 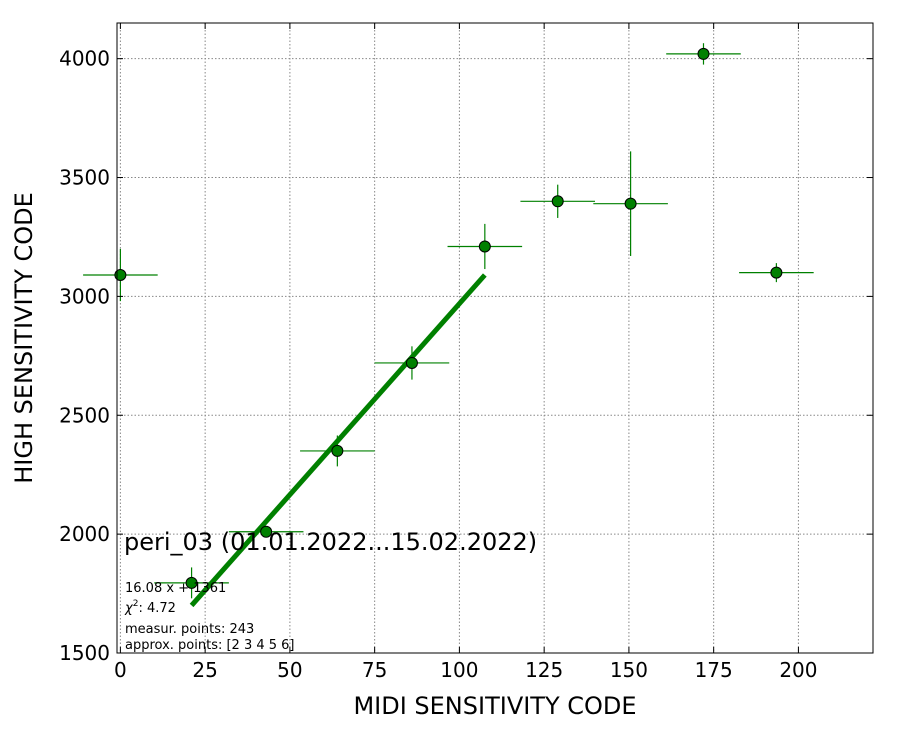 I want to click on annotation-chi2: χ2: 4.72, so click(x=150, y=607).